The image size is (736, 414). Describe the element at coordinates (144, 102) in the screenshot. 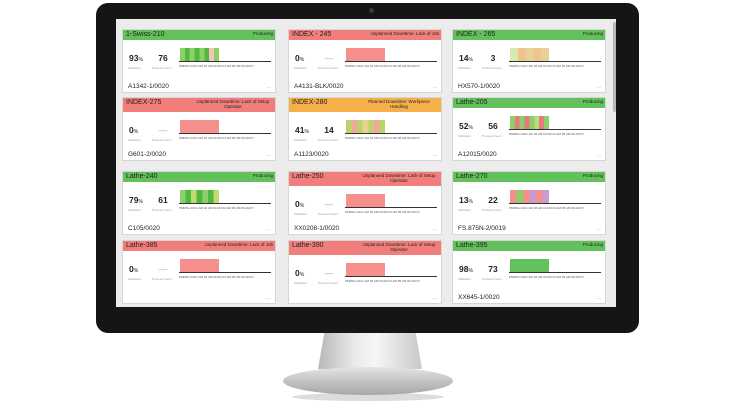

I see `machine-name: INDEX-275` at that location.